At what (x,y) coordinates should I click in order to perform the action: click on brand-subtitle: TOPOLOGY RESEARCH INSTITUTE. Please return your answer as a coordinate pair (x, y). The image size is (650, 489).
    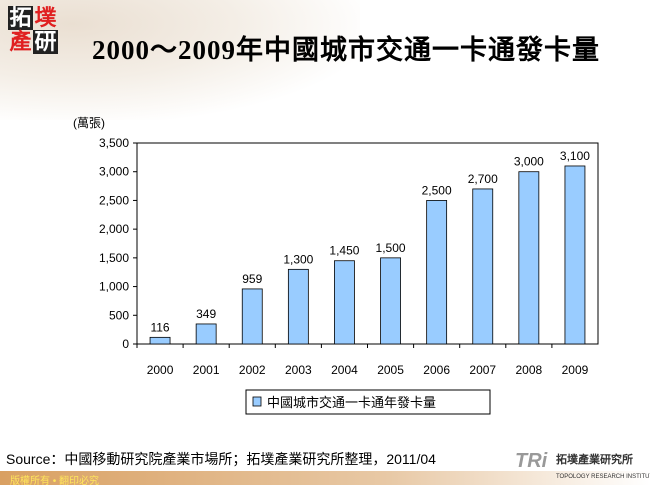
    Looking at the image, I should click on (603, 477).